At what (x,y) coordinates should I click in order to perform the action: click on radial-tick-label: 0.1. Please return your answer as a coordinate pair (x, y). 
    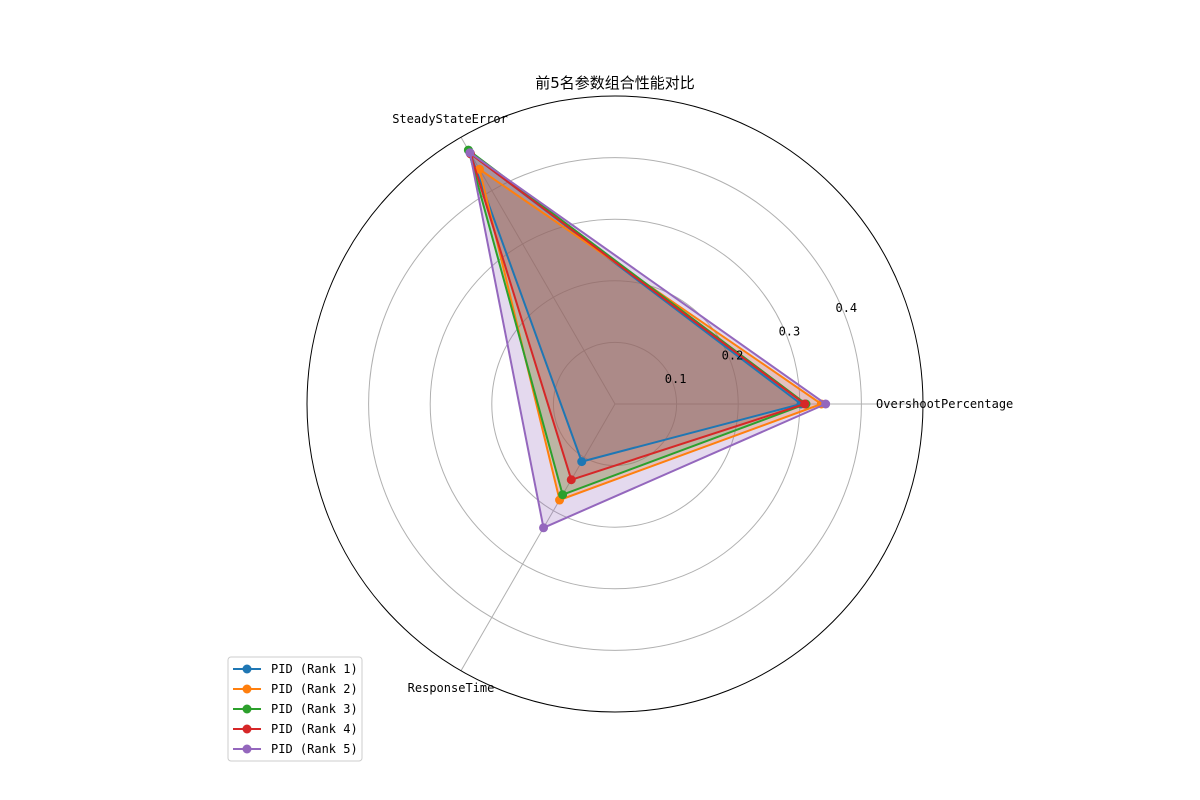
    Looking at the image, I should click on (676, 379).